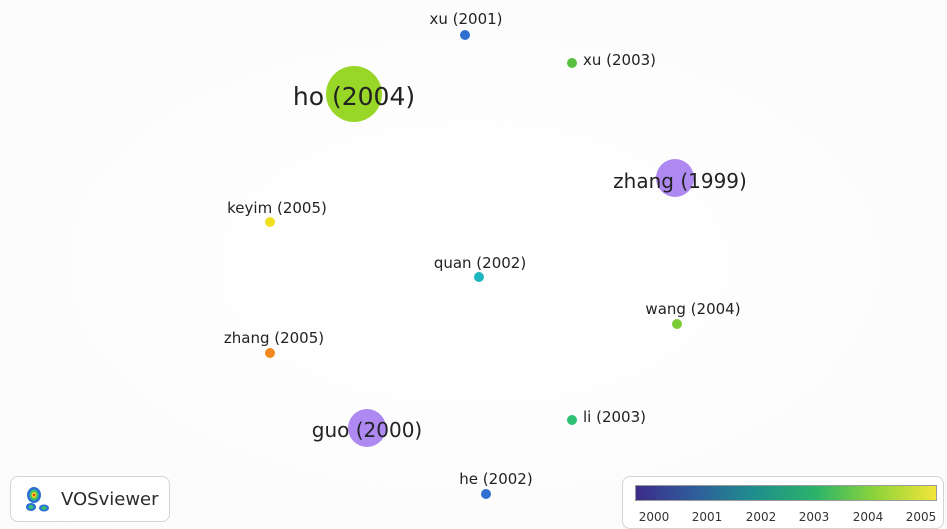 This screenshot has height=529, width=947. I want to click on network-node: xu (2001), so click(466, 25).